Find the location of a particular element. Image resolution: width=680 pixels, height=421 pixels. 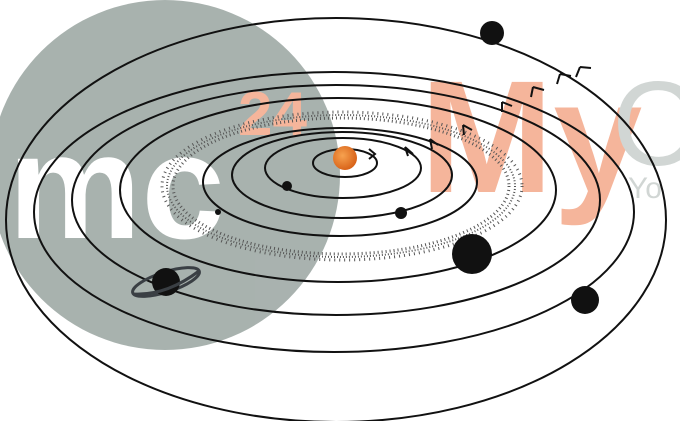

sun is located at coordinates (345, 158).